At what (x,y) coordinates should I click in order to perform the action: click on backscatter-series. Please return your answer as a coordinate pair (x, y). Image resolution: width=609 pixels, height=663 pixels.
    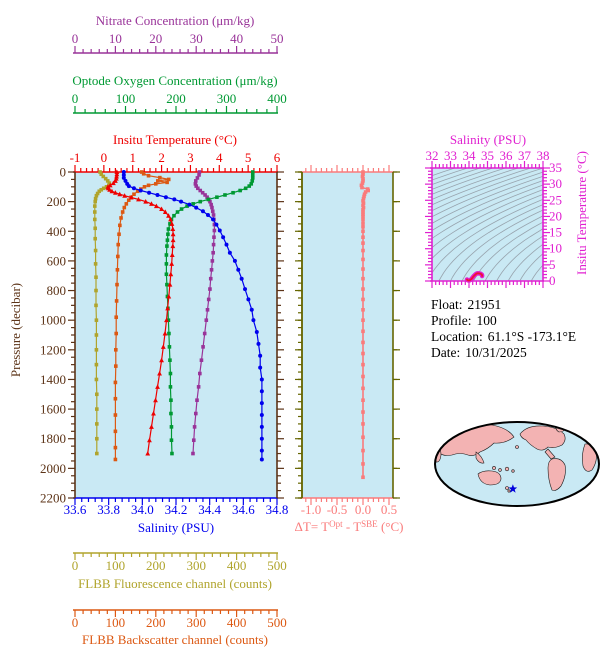
    Looking at the image, I should click on (142, 316).